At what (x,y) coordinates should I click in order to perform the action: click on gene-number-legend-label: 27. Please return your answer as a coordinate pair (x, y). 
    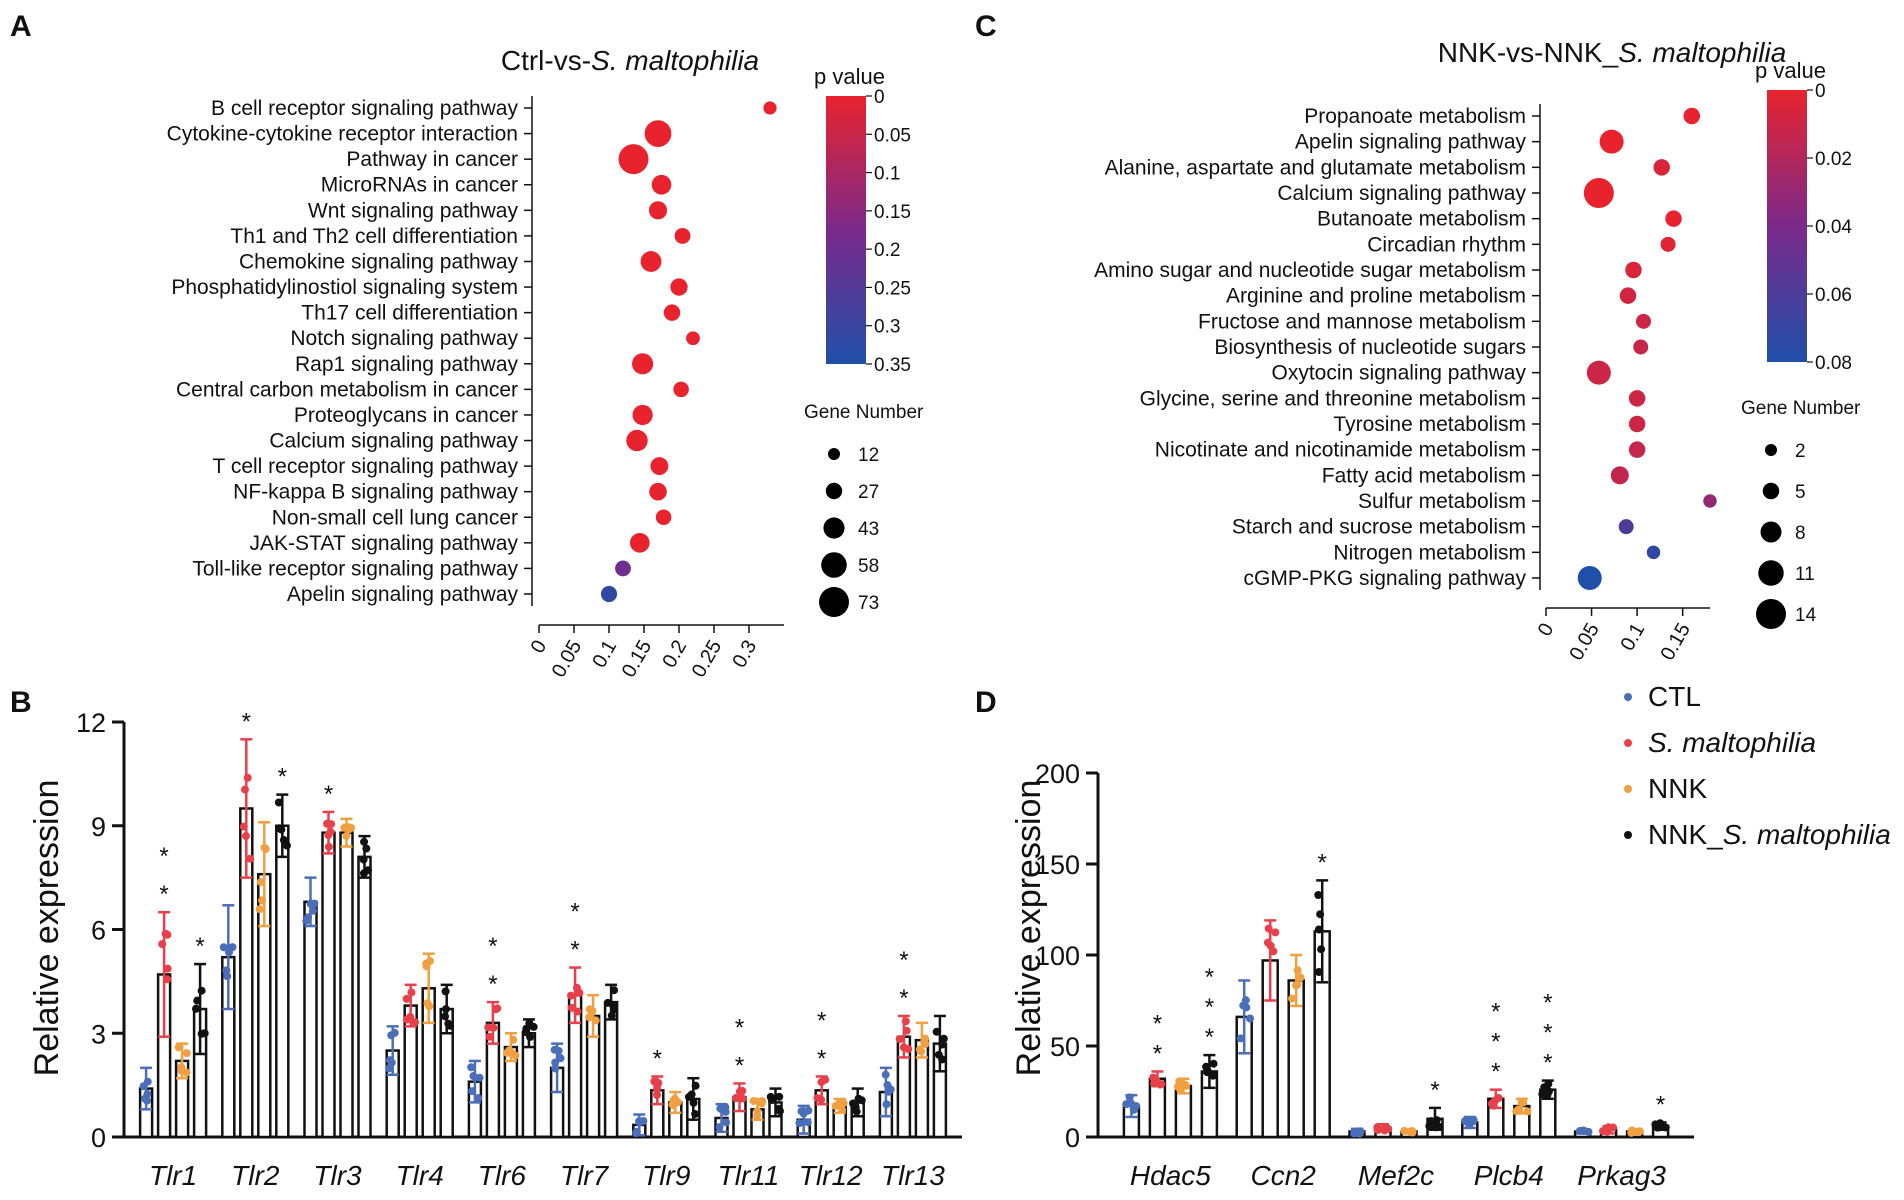
    Looking at the image, I should click on (868, 492).